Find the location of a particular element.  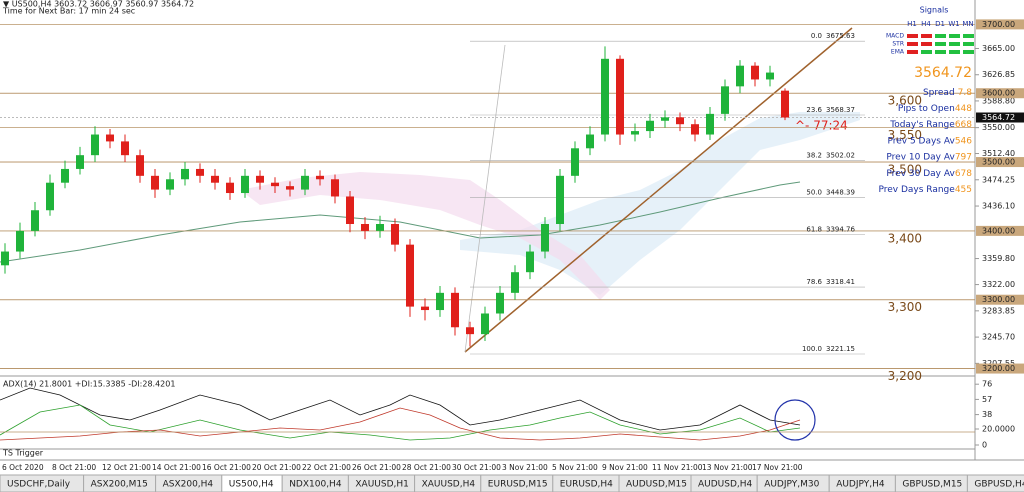

y-tick-label: 3550.00 is located at coordinates (998, 127).